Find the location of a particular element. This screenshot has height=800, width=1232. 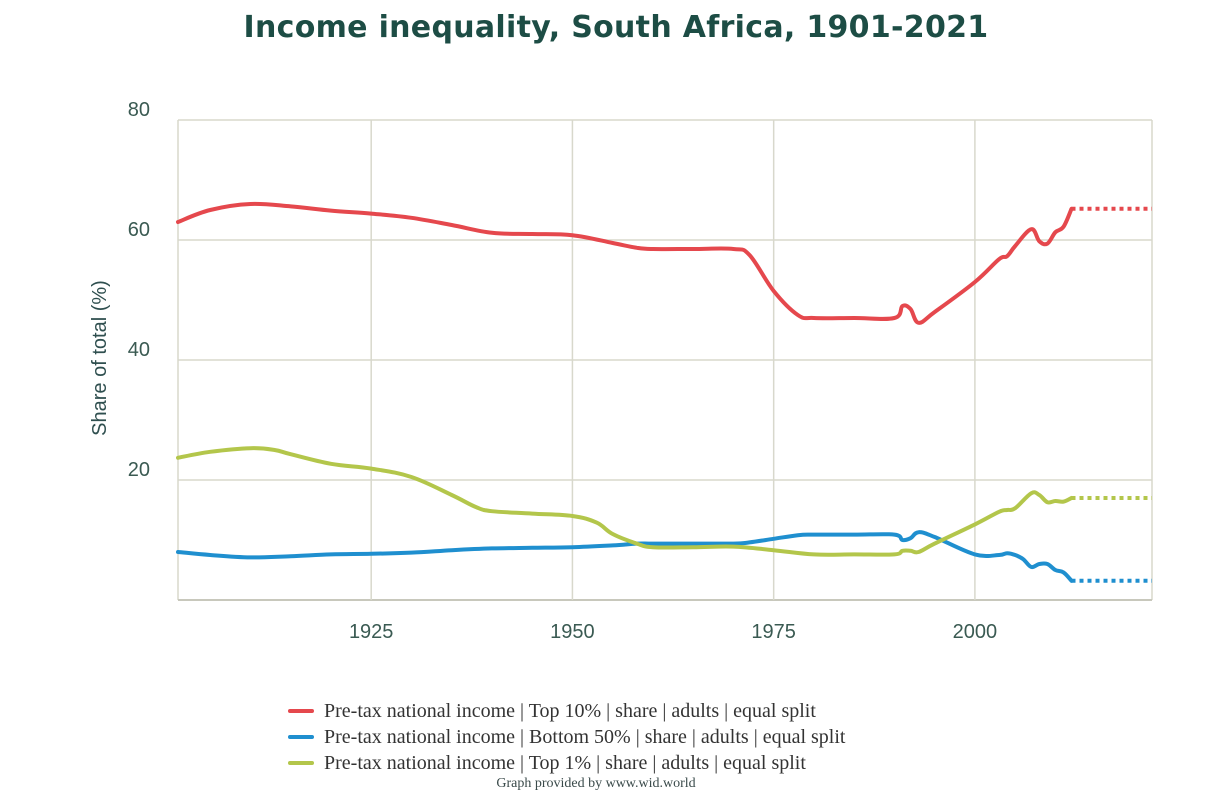

legend-swatch-bottom50 is located at coordinates (301, 737).